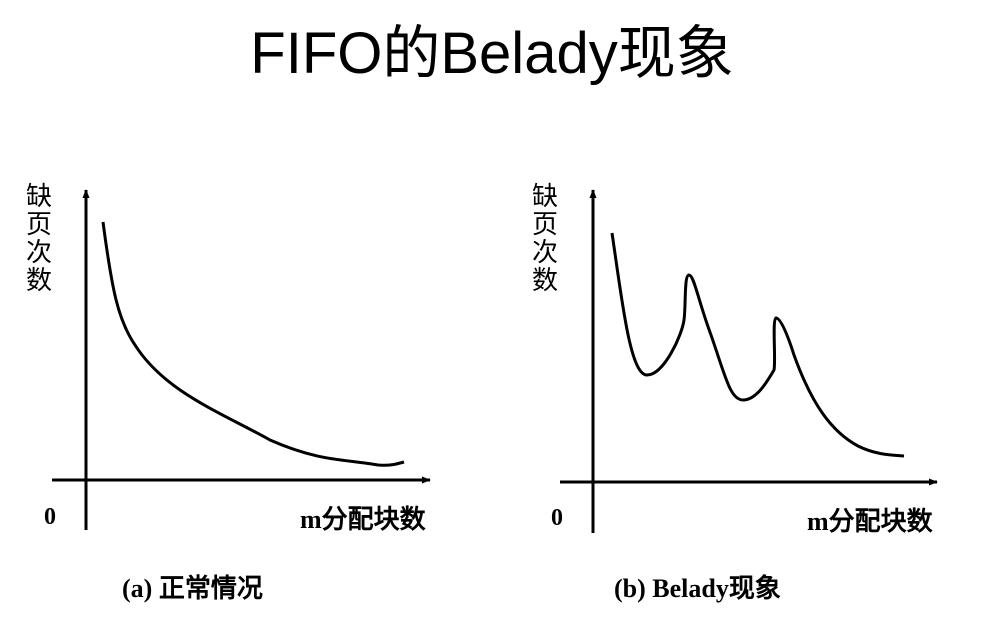 This screenshot has height=622, width=984. What do you see at coordinates (50, 517) in the screenshot?
I see `panel-a-origin-label: 0` at bounding box center [50, 517].